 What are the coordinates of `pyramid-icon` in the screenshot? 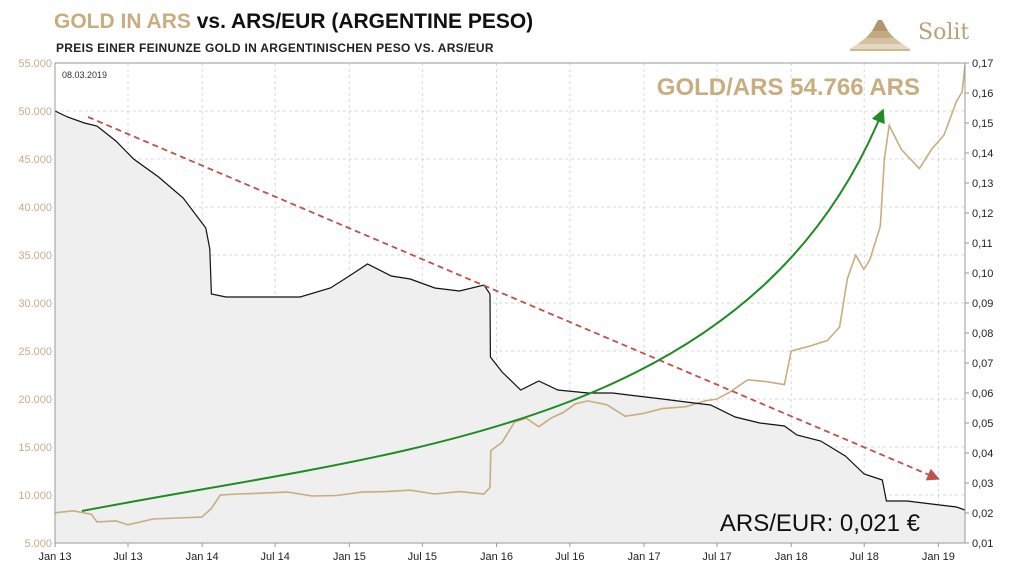 It's located at (880, 35).